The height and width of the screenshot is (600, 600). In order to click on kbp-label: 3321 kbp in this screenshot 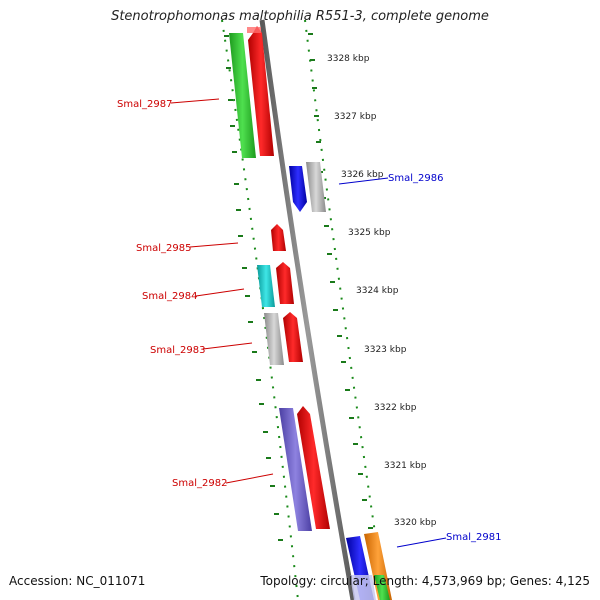, I will do `click(405, 466)`.